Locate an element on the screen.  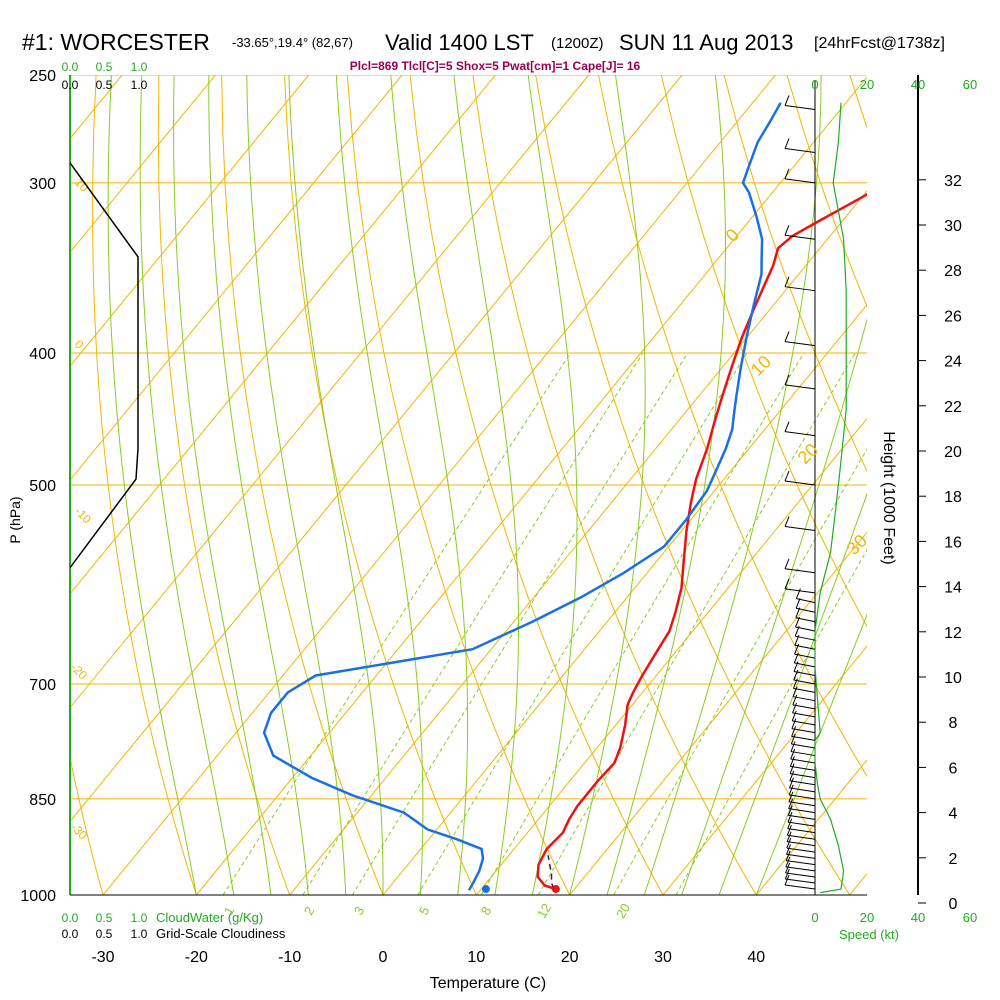
height-tick-label: 6 is located at coordinates (953, 768).